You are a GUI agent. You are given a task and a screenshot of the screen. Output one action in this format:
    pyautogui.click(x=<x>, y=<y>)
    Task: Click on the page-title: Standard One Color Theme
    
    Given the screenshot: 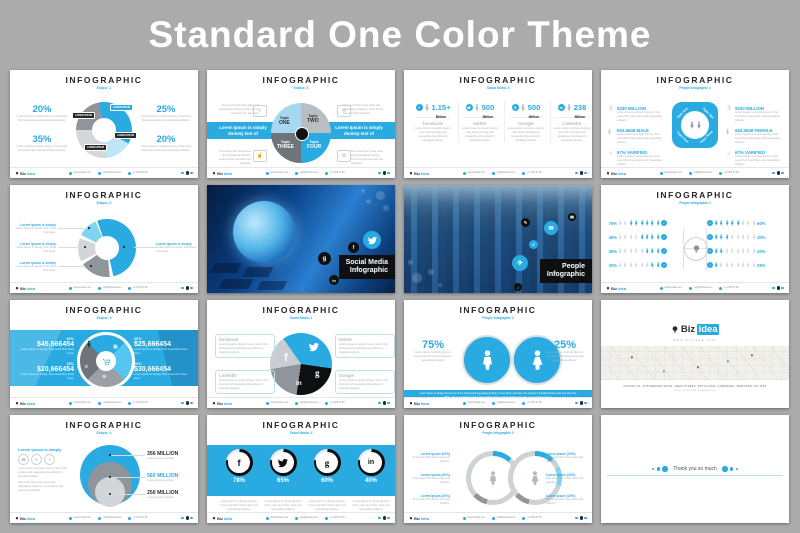 What is the action you would take?
    pyautogui.click(x=400, y=34)
    